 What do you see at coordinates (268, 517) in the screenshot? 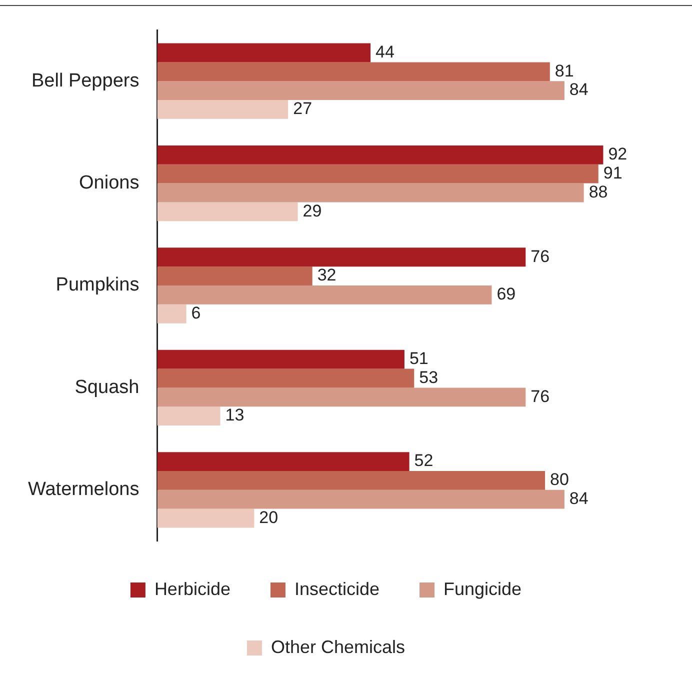
I see `data-label: 20` at bounding box center [268, 517].